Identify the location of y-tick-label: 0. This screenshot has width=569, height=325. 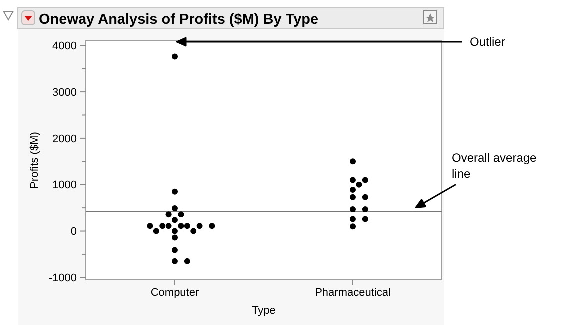
(73, 232).